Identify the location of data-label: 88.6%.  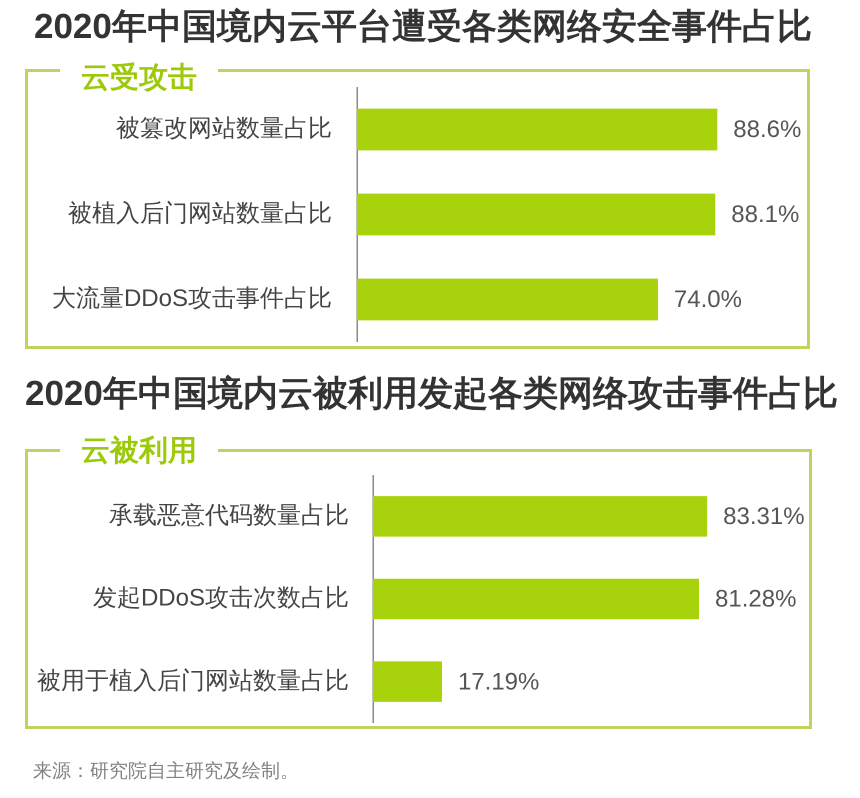
(767, 130).